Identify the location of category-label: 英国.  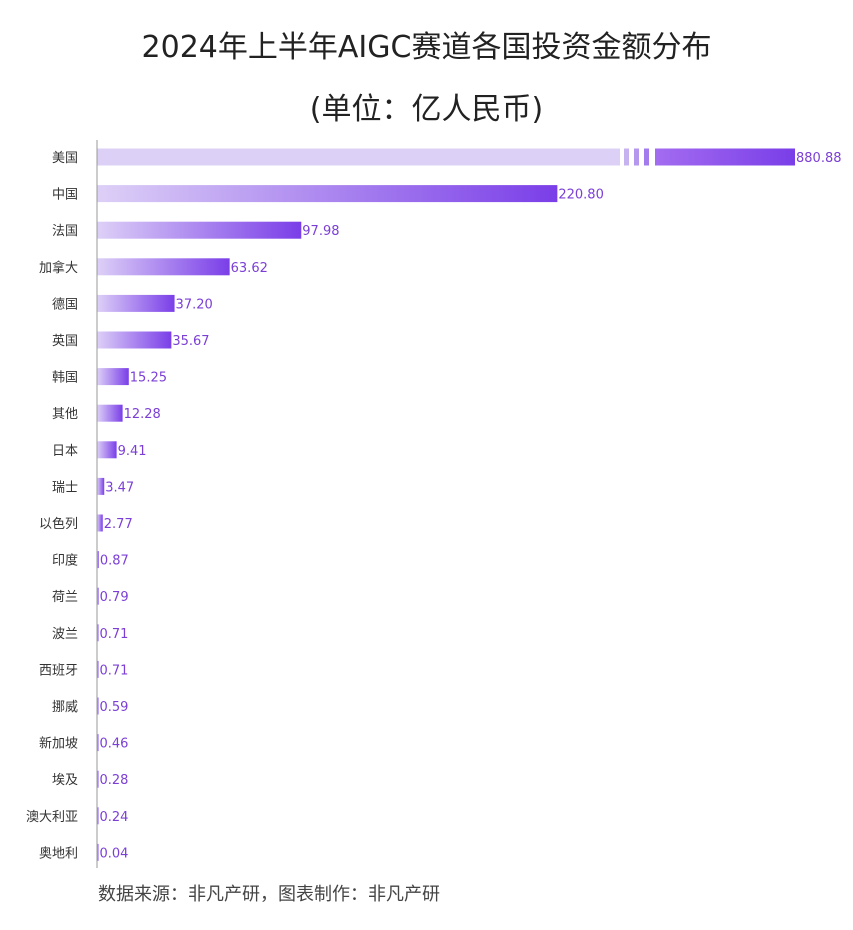
(65, 341).